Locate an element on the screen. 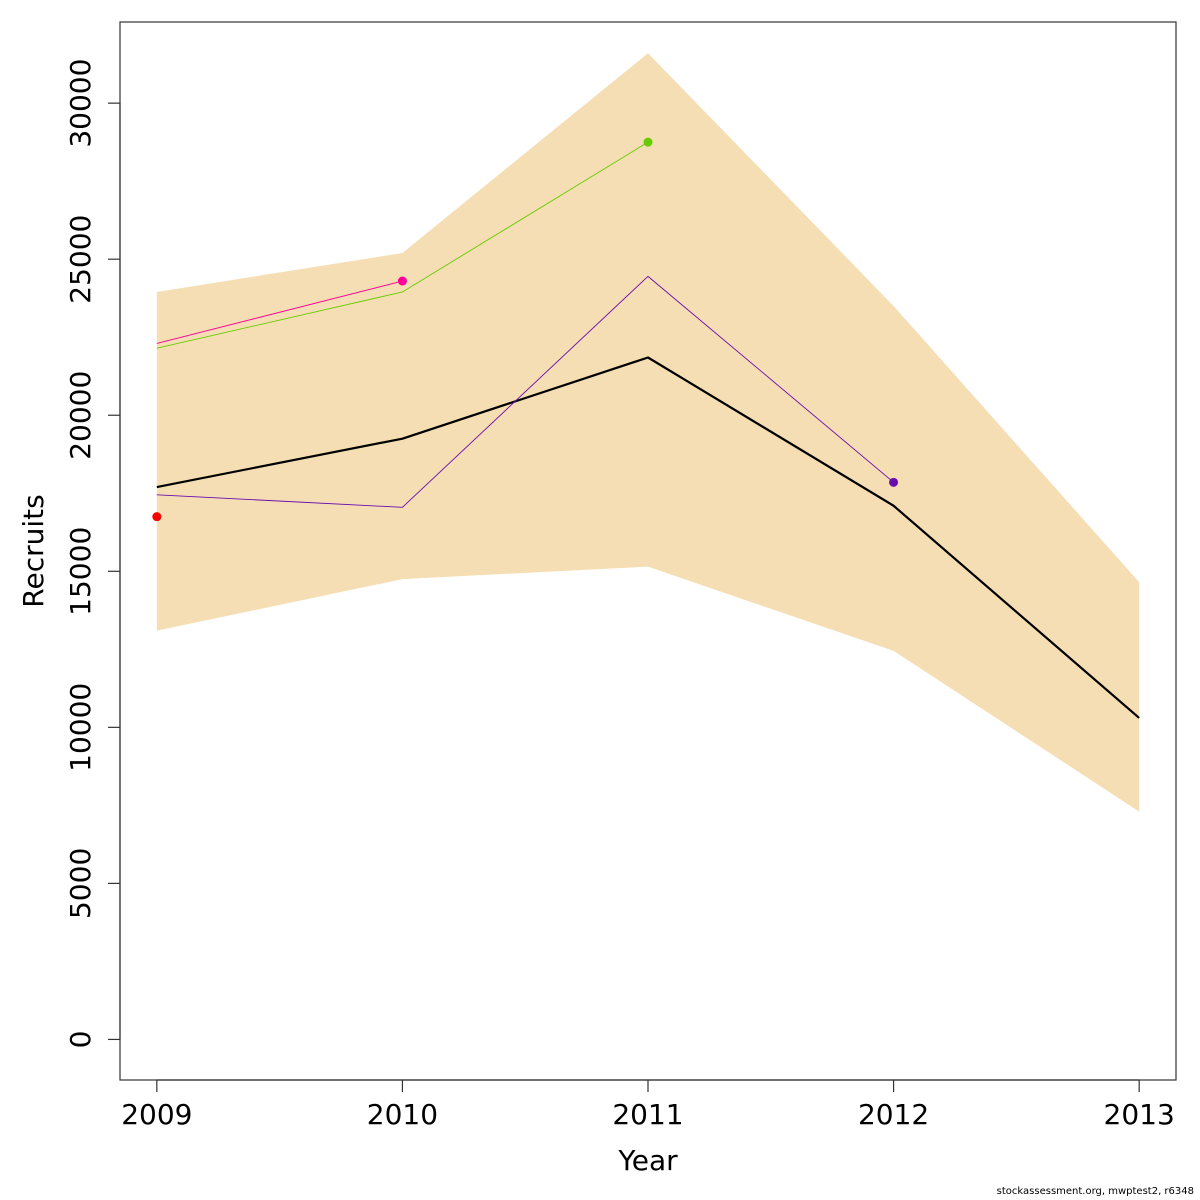 Image resolution: width=1200 pixels, height=1200 pixels. x-tick-label: 2013 is located at coordinates (1139, 1114).